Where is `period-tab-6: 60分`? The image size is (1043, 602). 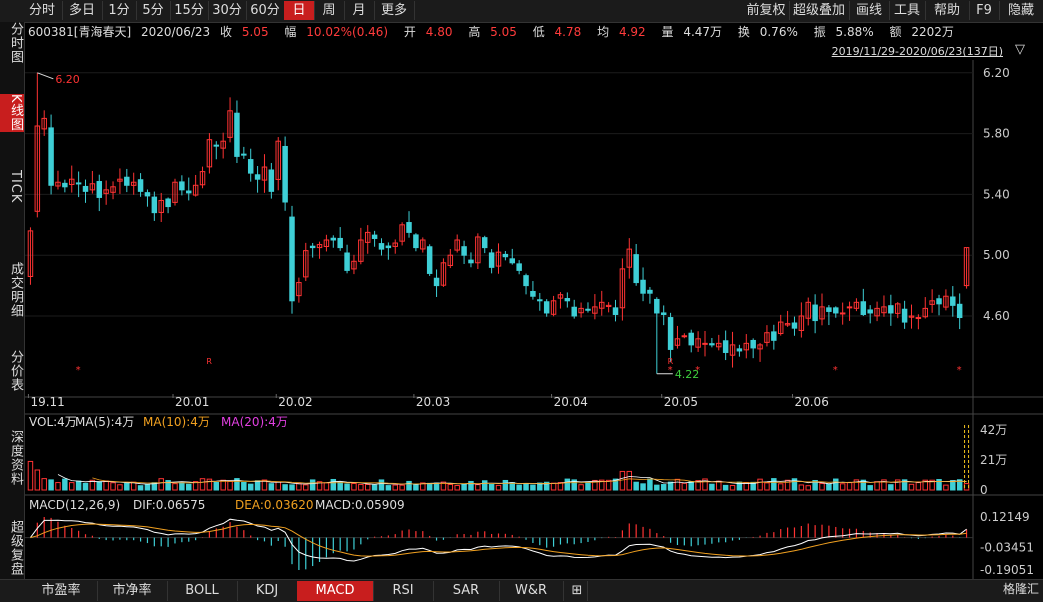
period-tab-6: 60分 is located at coordinates (265, 10).